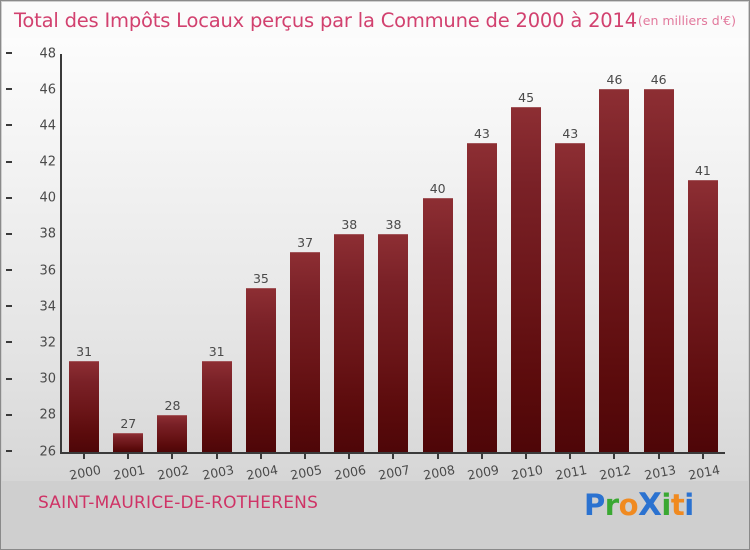  I want to click on bar-group: 37 2005, so click(305, 268).